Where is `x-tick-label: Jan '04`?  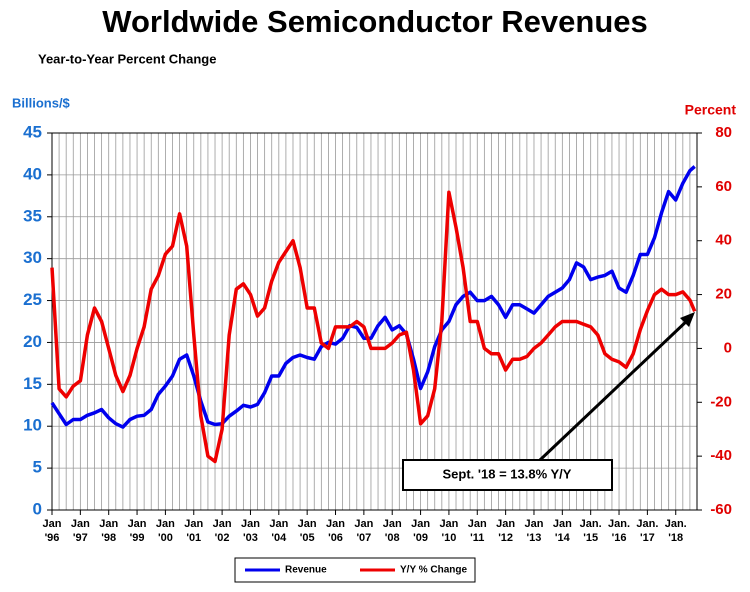
x-tick-label: Jan '04 is located at coordinates (278, 531).